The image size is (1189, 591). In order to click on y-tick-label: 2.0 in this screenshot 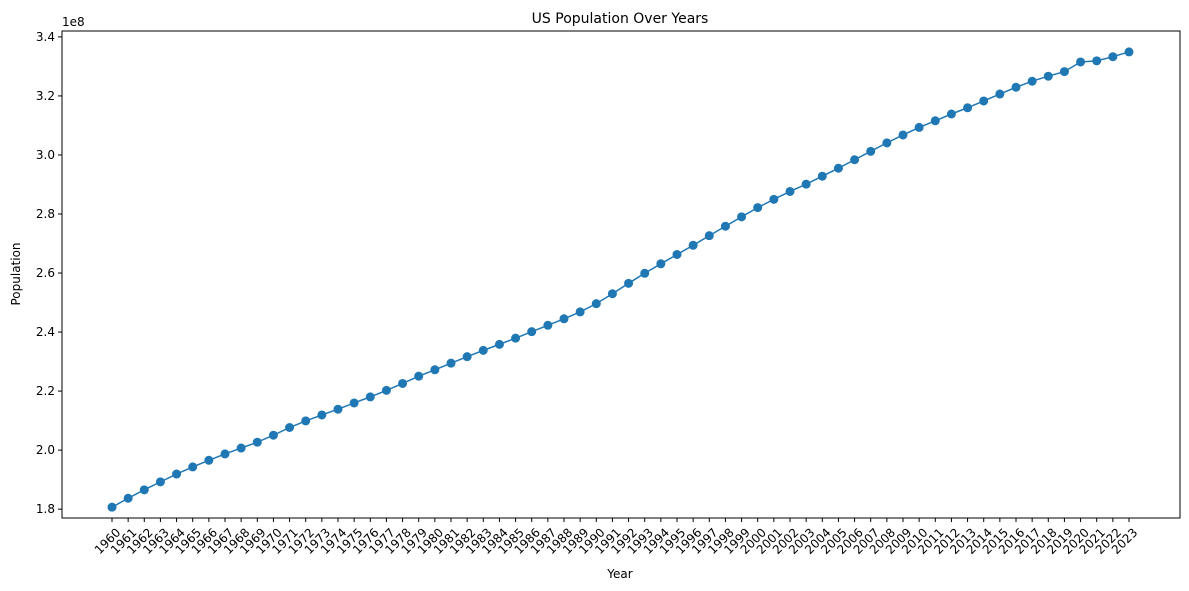, I will do `click(45, 450)`.